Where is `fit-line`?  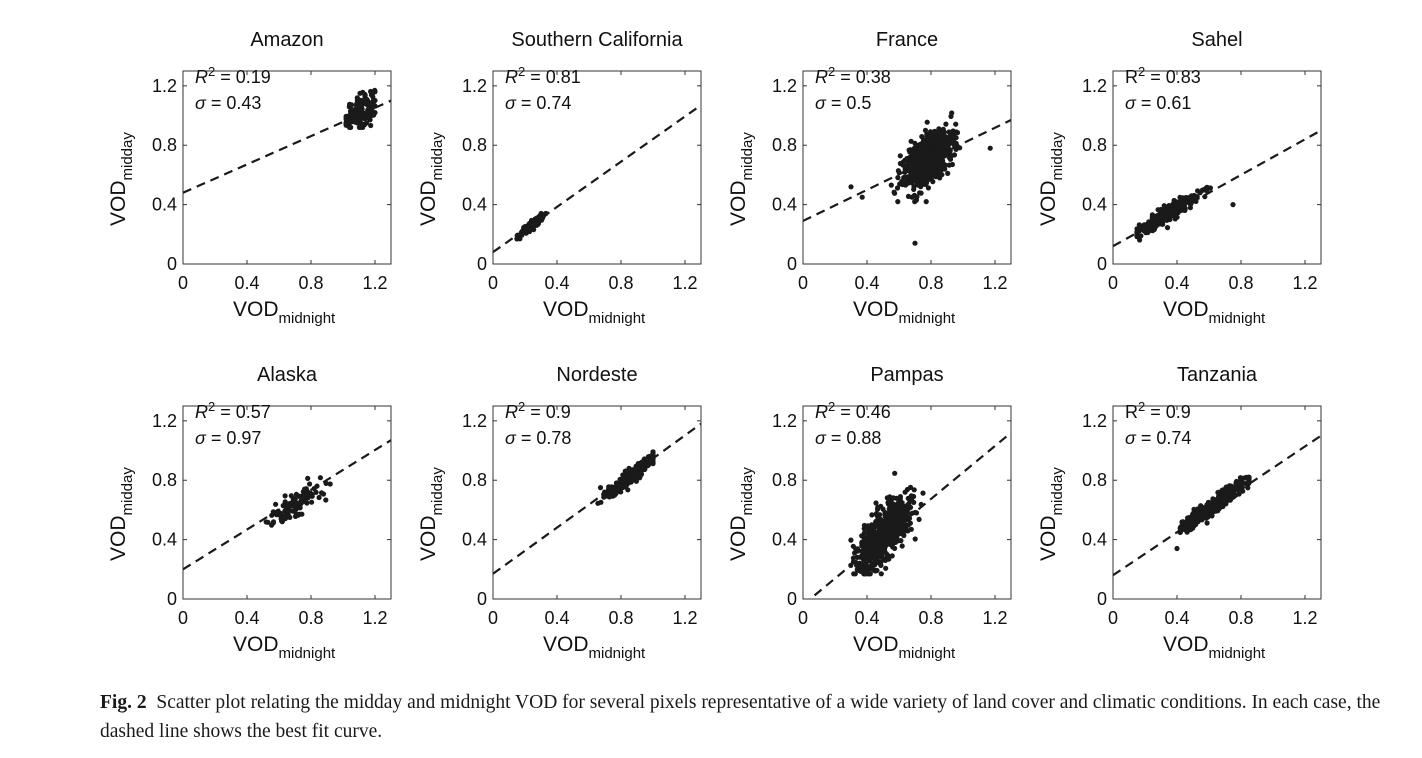 fit-line is located at coordinates (287, 505).